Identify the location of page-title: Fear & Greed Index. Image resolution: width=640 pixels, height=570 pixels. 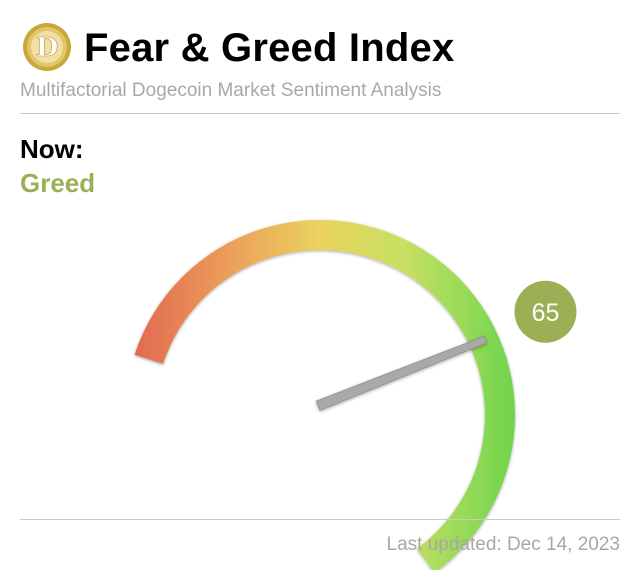
(269, 48).